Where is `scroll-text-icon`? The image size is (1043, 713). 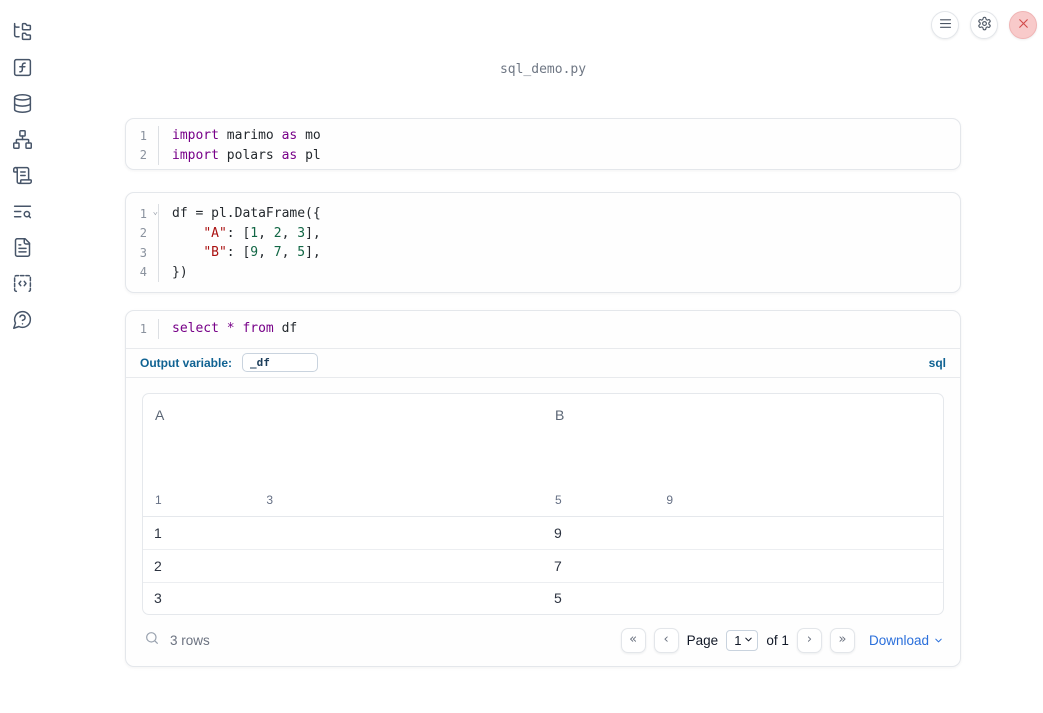 scroll-text-icon is located at coordinates (22, 177).